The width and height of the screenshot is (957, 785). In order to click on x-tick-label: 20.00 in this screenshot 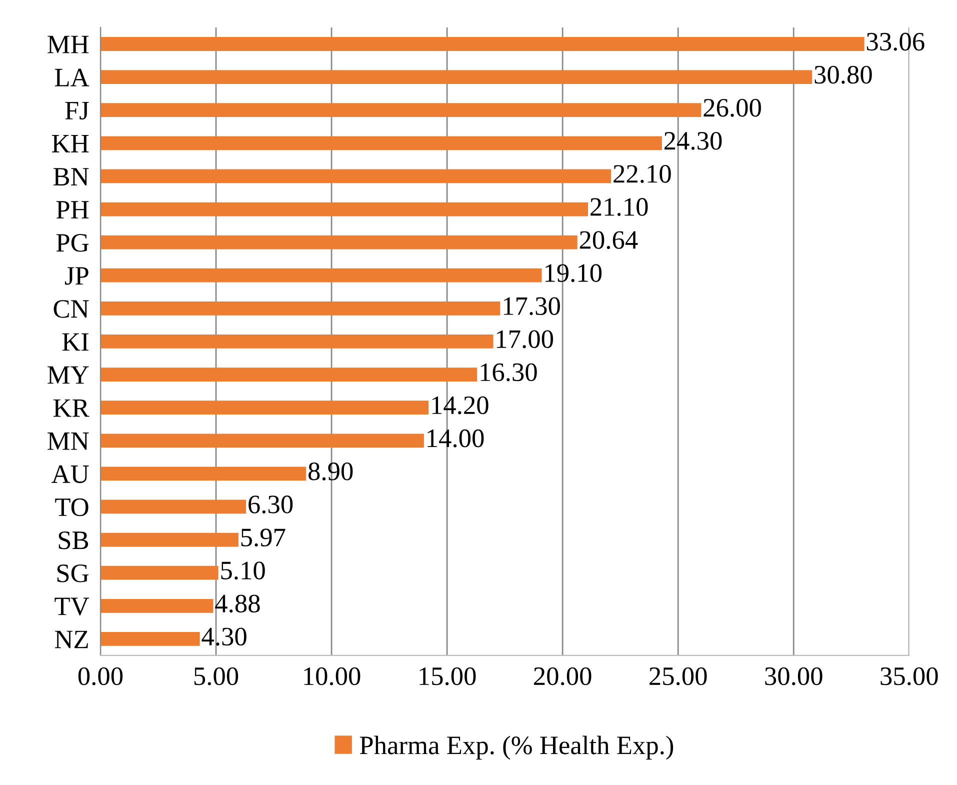, I will do `click(563, 676)`.